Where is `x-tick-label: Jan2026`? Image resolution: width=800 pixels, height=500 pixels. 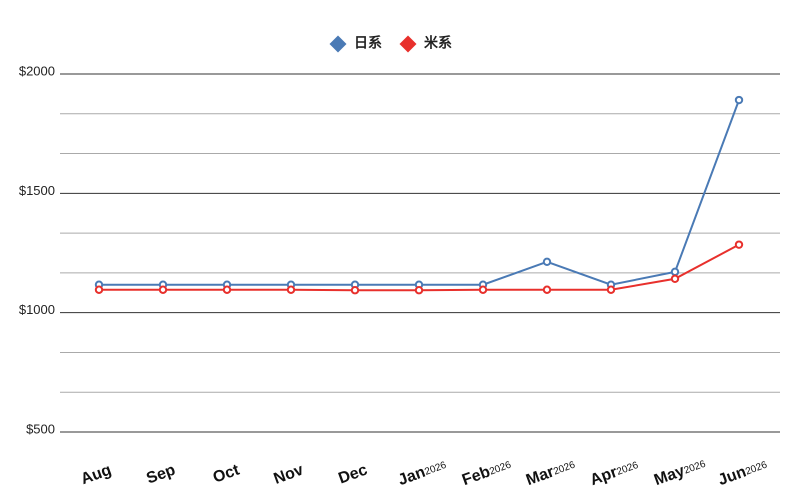 x-tick-label: Jan2026 is located at coordinates (422, 472).